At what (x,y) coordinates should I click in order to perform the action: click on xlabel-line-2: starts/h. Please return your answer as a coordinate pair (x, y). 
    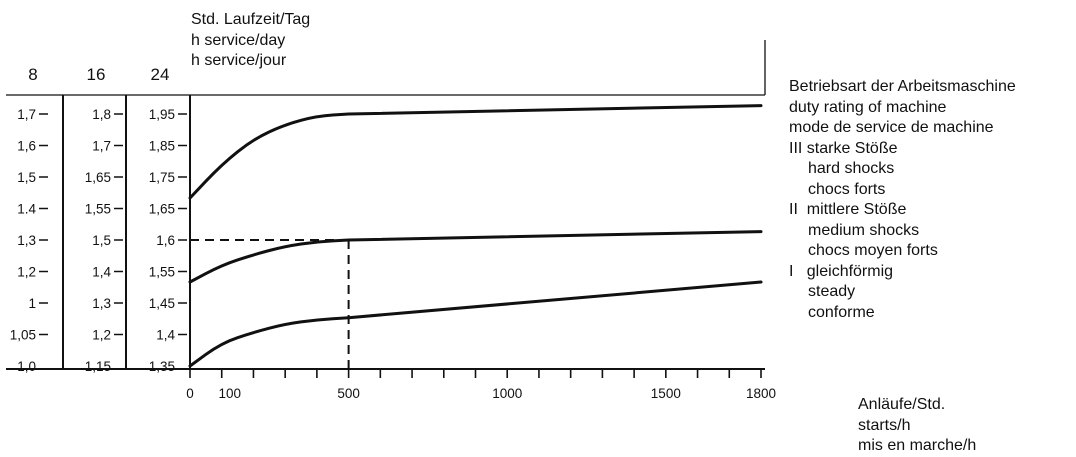
    Looking at the image, I should click on (884, 425).